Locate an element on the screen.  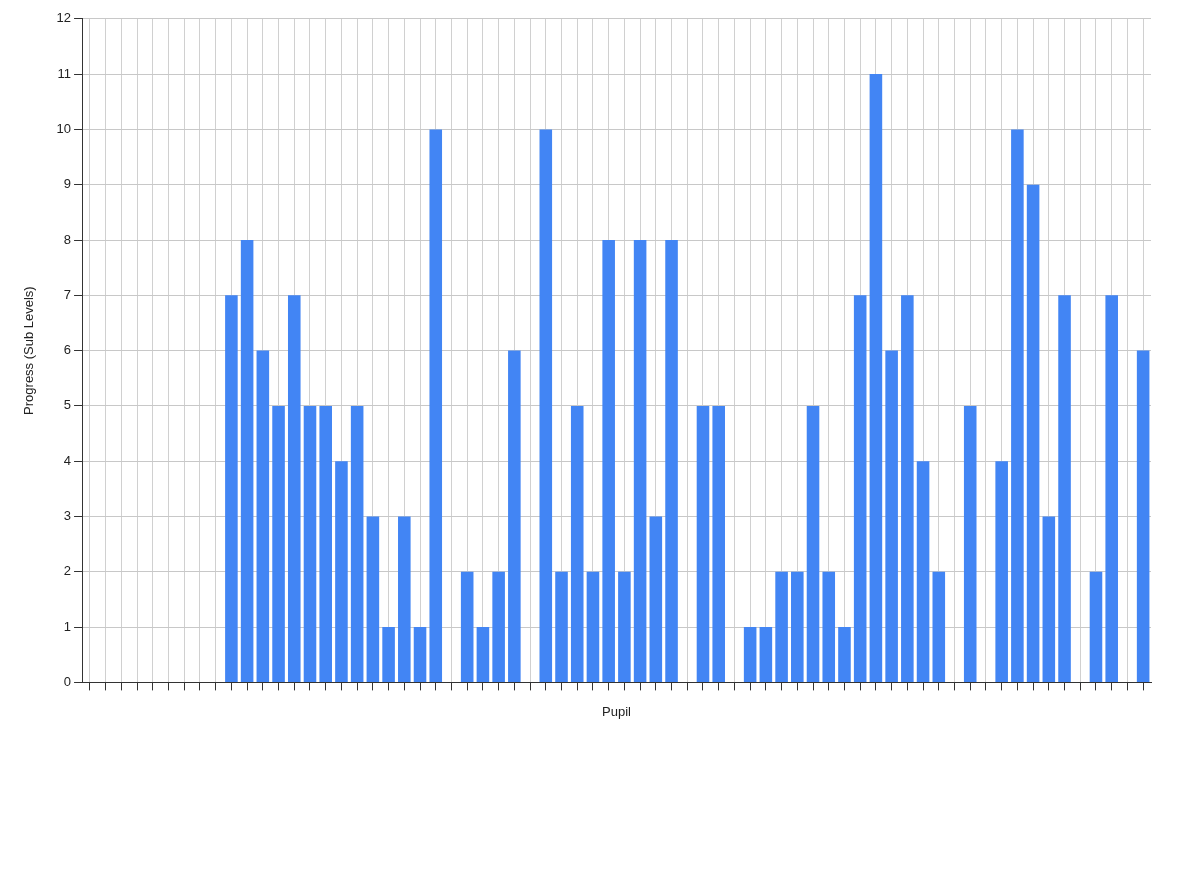
y-tick-label: 8 is located at coordinates (67, 239).